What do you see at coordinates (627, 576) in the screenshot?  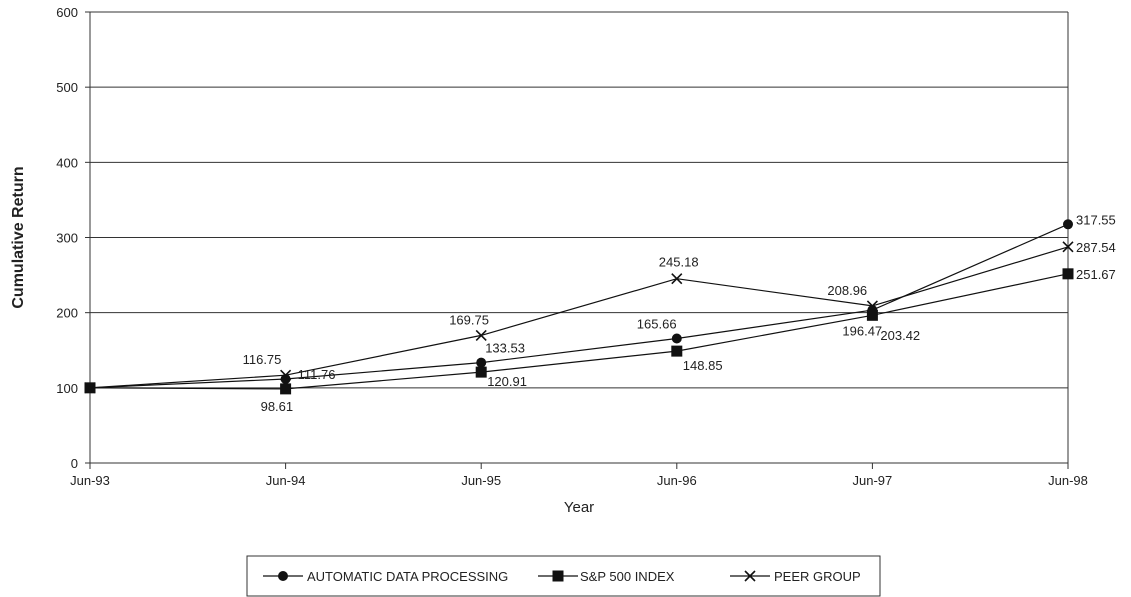 I see `legend-label: S&P 500 INDEX` at bounding box center [627, 576].